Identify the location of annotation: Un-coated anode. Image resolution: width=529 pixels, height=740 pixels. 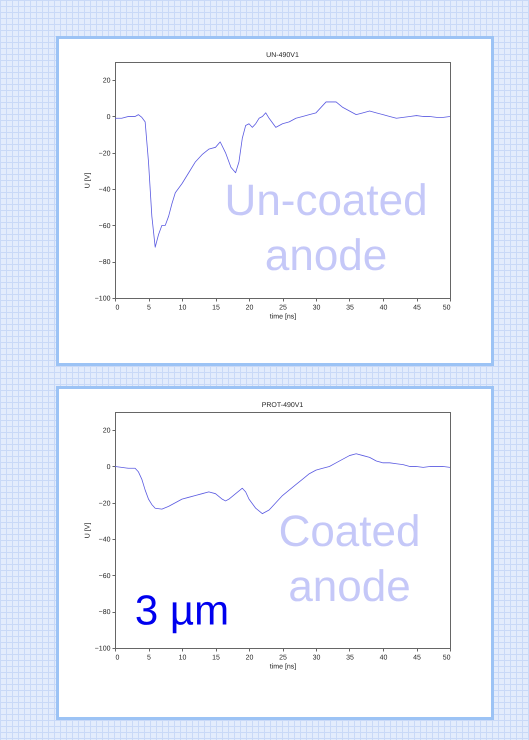
(326, 228).